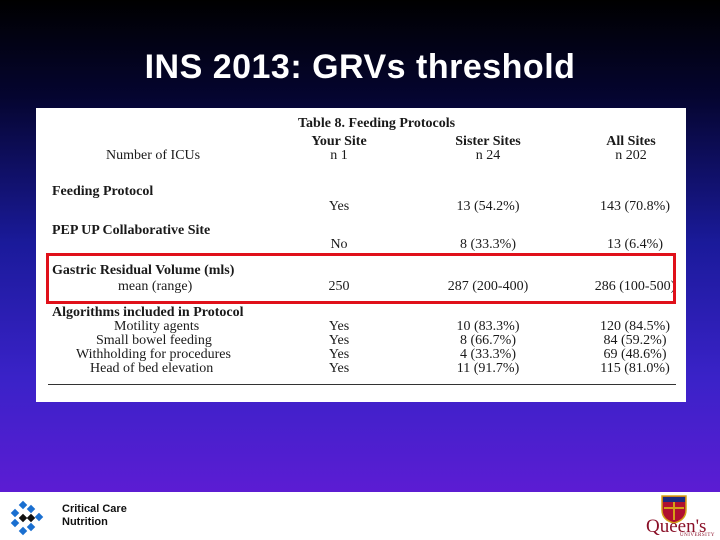 The image size is (720, 540). I want to click on queens-university-subtext: UNIVERSITY, so click(697, 535).